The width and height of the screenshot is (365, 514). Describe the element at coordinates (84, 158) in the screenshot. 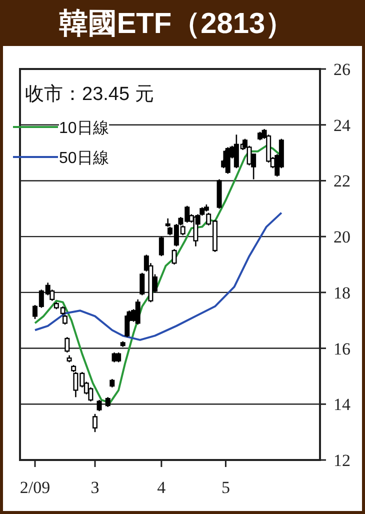

I see `legend-label: 50日線` at that location.